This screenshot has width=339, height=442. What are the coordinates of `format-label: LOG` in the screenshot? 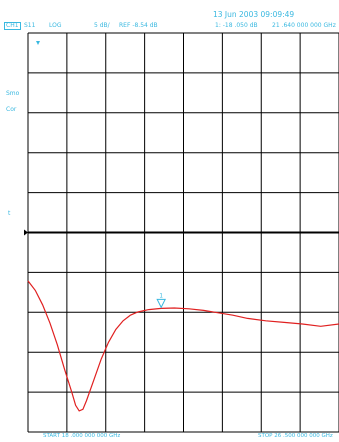 It's located at (55, 25).